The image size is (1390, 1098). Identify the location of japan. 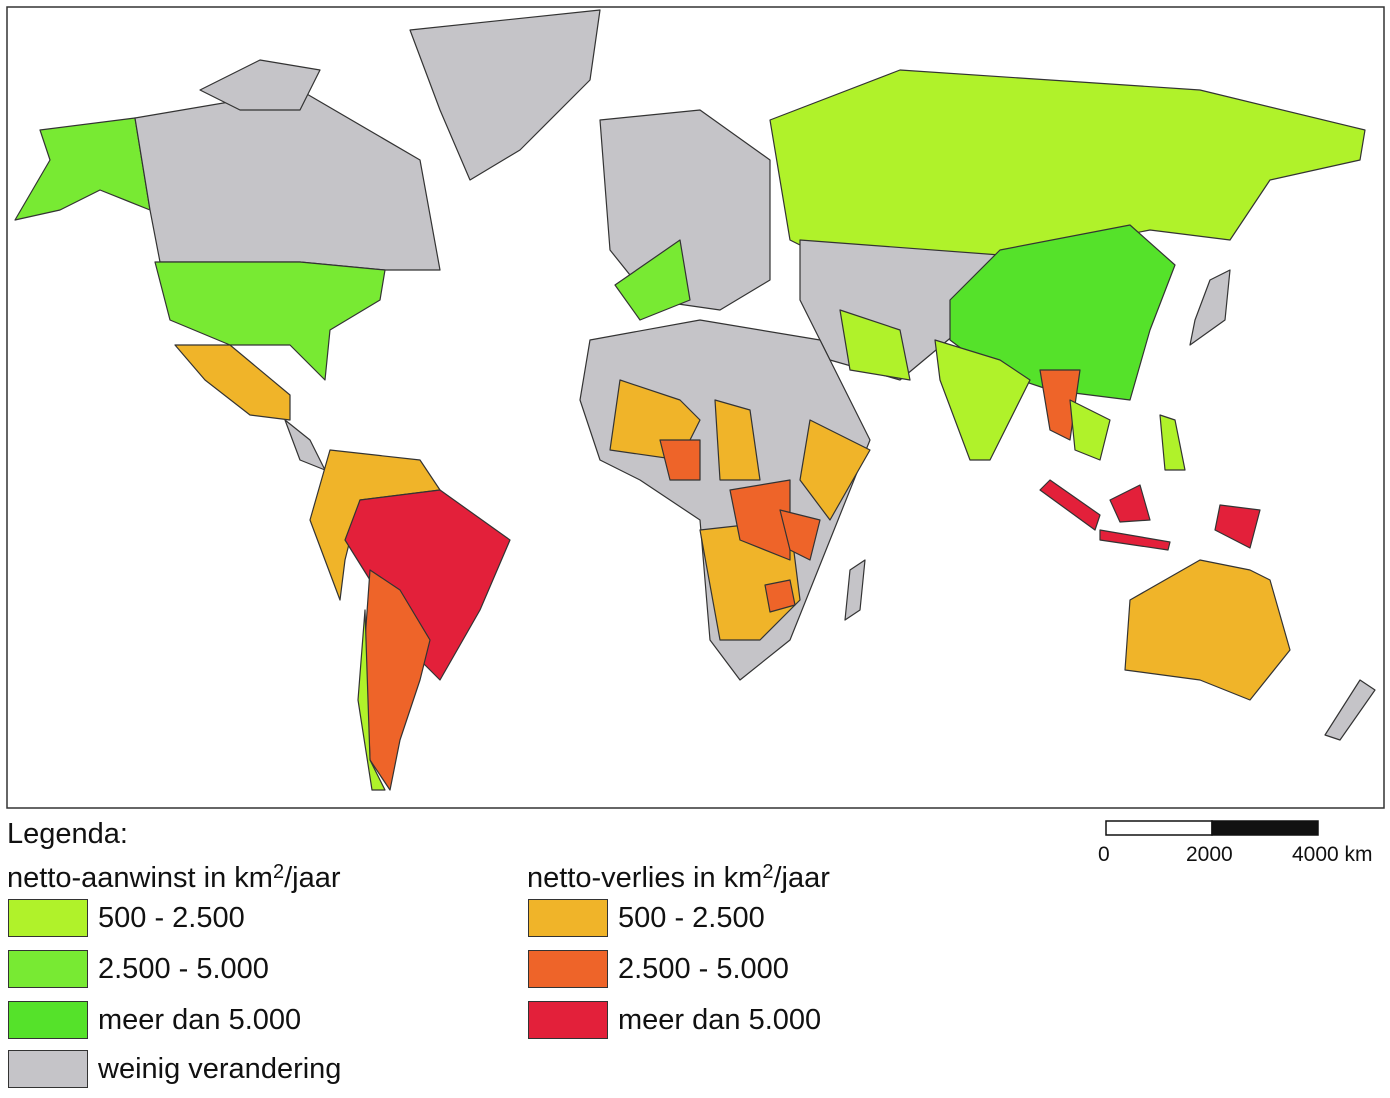
(1210, 307).